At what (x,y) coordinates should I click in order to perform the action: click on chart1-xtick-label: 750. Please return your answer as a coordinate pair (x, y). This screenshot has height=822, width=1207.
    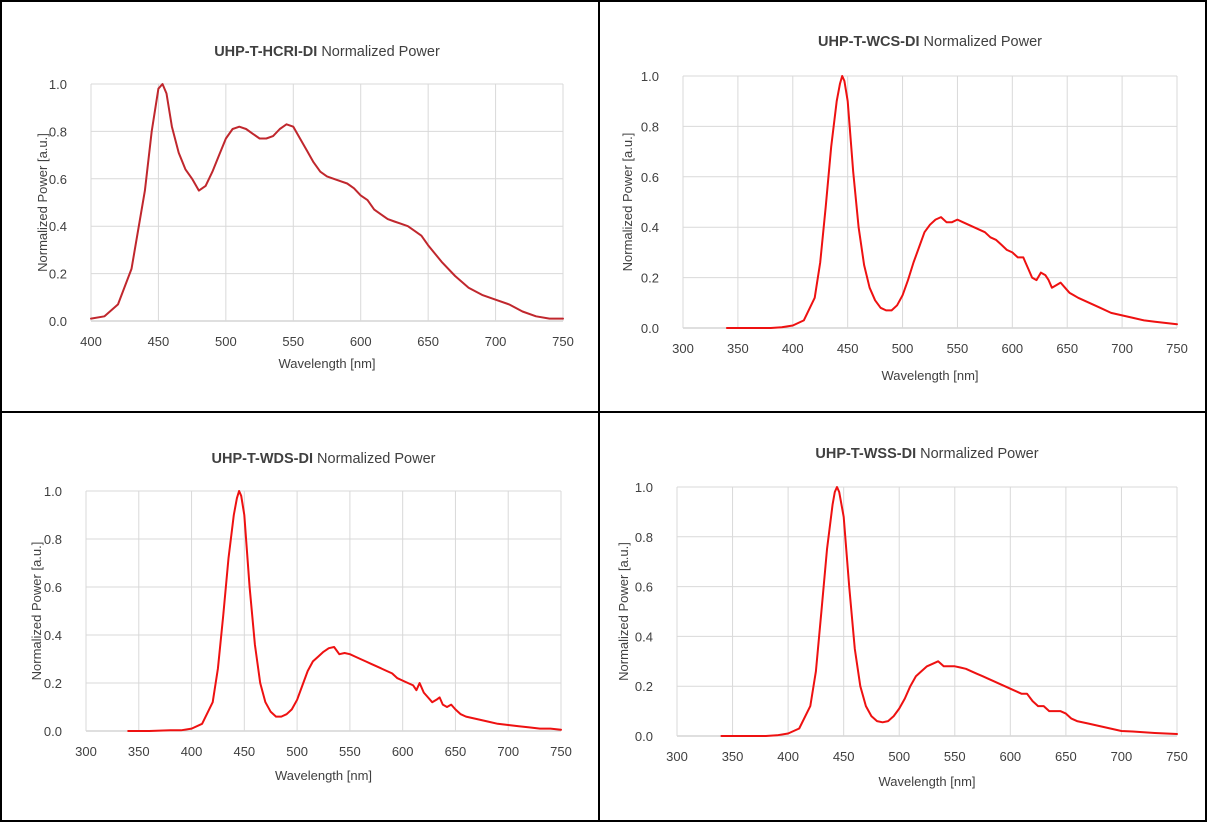
    Looking at the image, I should click on (563, 341).